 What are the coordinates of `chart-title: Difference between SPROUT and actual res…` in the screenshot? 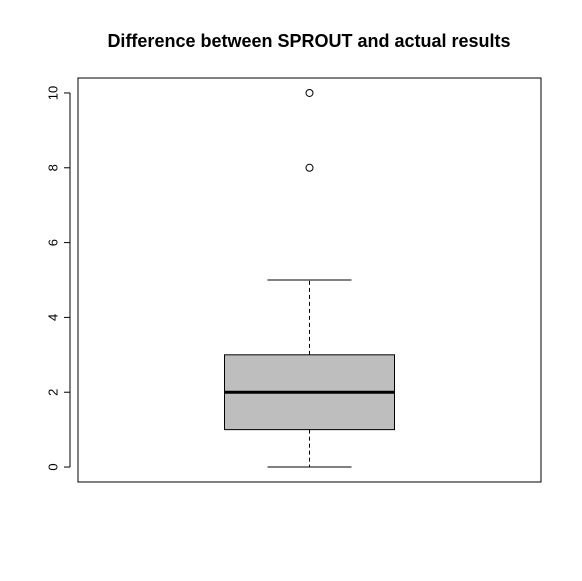 It's located at (308, 41).